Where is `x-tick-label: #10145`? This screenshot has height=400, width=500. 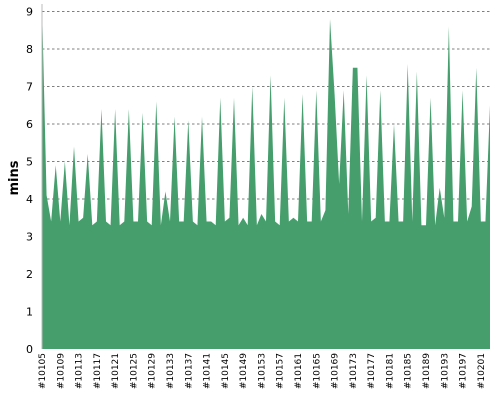
x-tick-label: #10145 is located at coordinates (226, 371).